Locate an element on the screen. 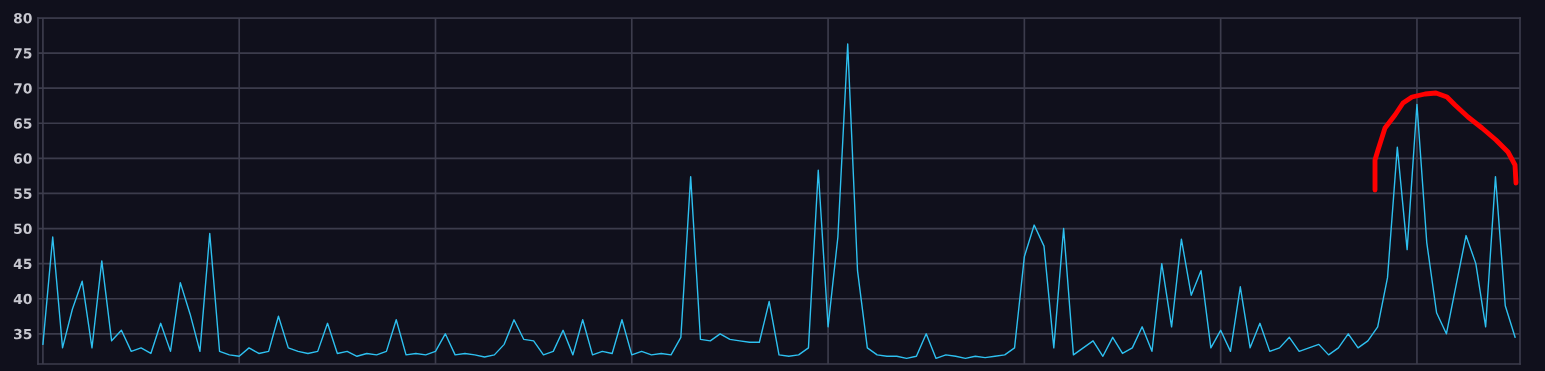 This screenshot has height=371, width=1545. y-tick-label: 75 is located at coordinates (23, 53).